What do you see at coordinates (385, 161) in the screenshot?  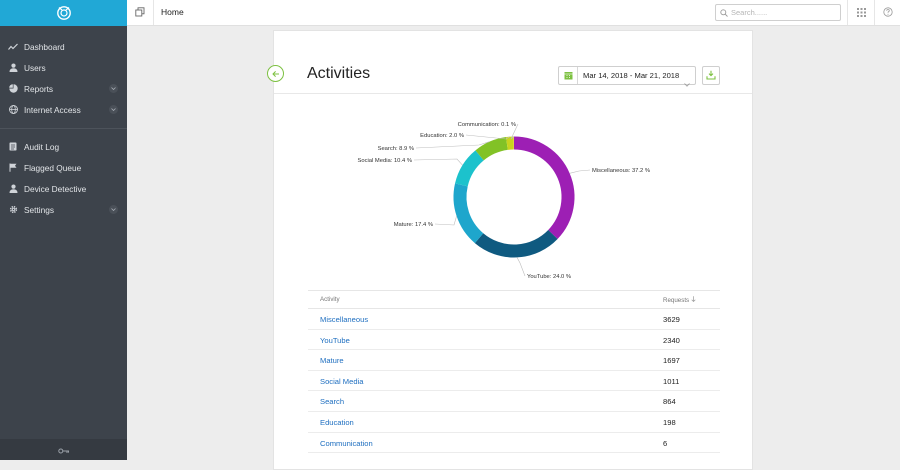 I see `donut-label: Social Media: 10.4 %` at bounding box center [385, 161].